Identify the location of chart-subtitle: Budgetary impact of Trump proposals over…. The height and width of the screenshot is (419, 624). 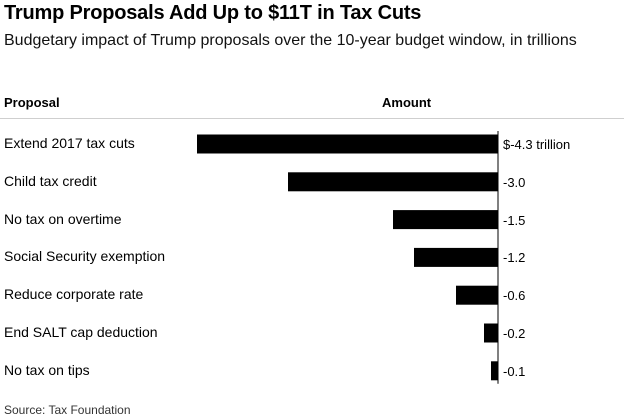
(290, 40).